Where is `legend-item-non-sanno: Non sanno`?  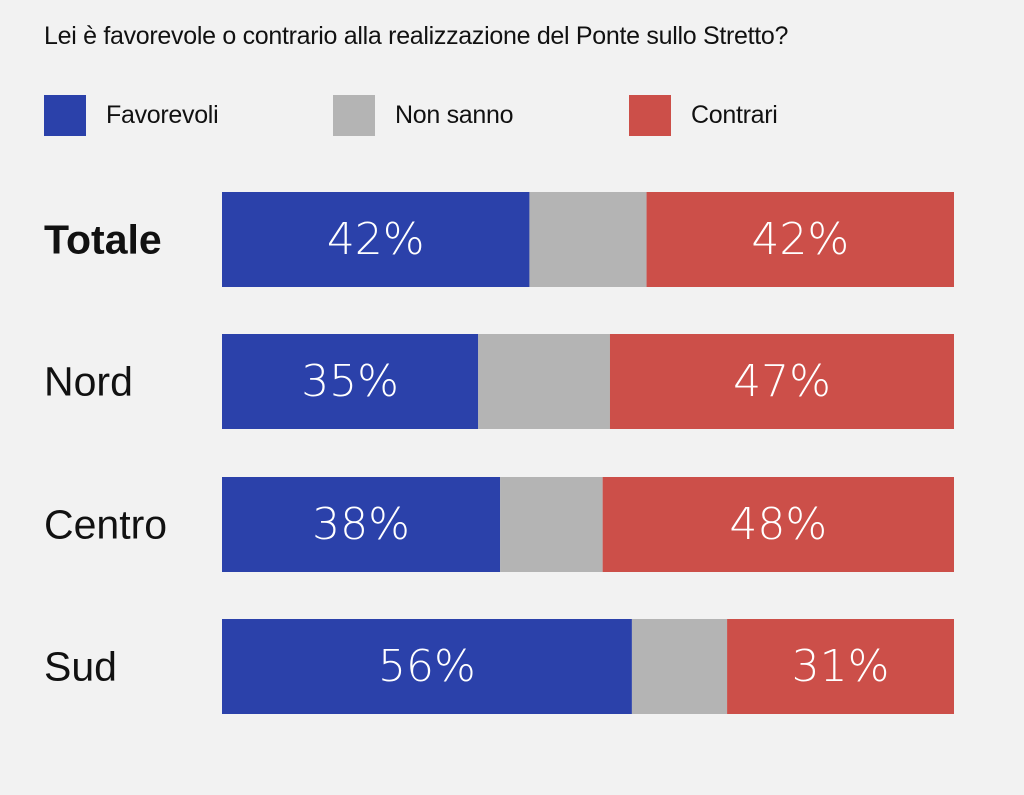
legend-item-non-sanno: Non sanno is located at coordinates (423, 115).